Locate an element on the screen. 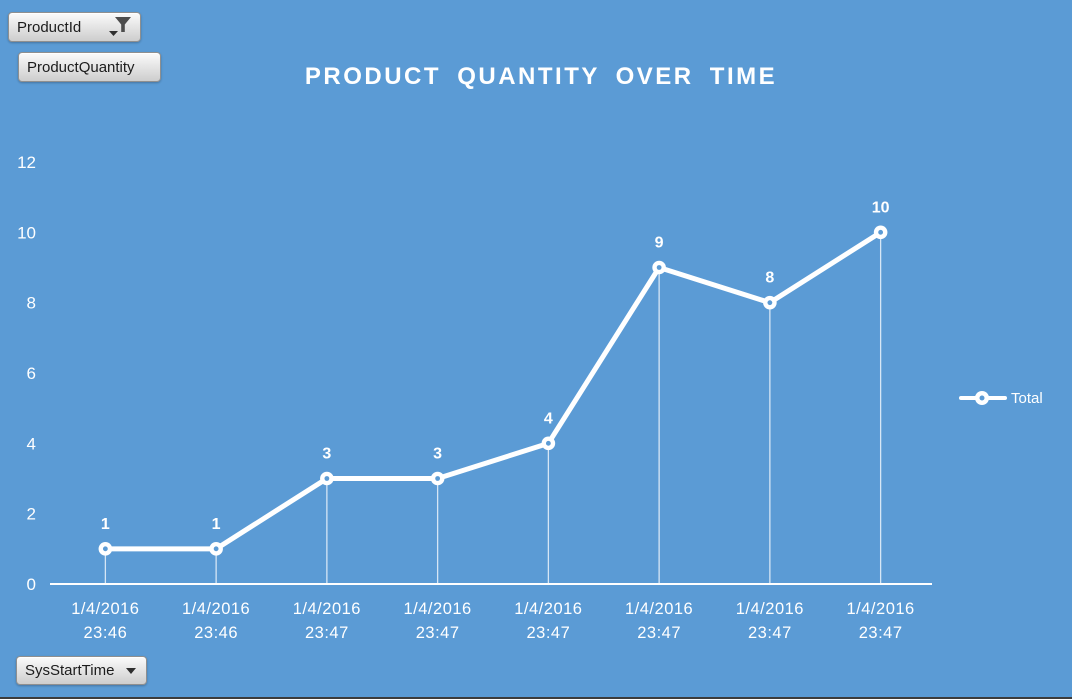 The width and height of the screenshot is (1072, 699). sys-start-time-dropdown: SysStartTime is located at coordinates (81, 670).